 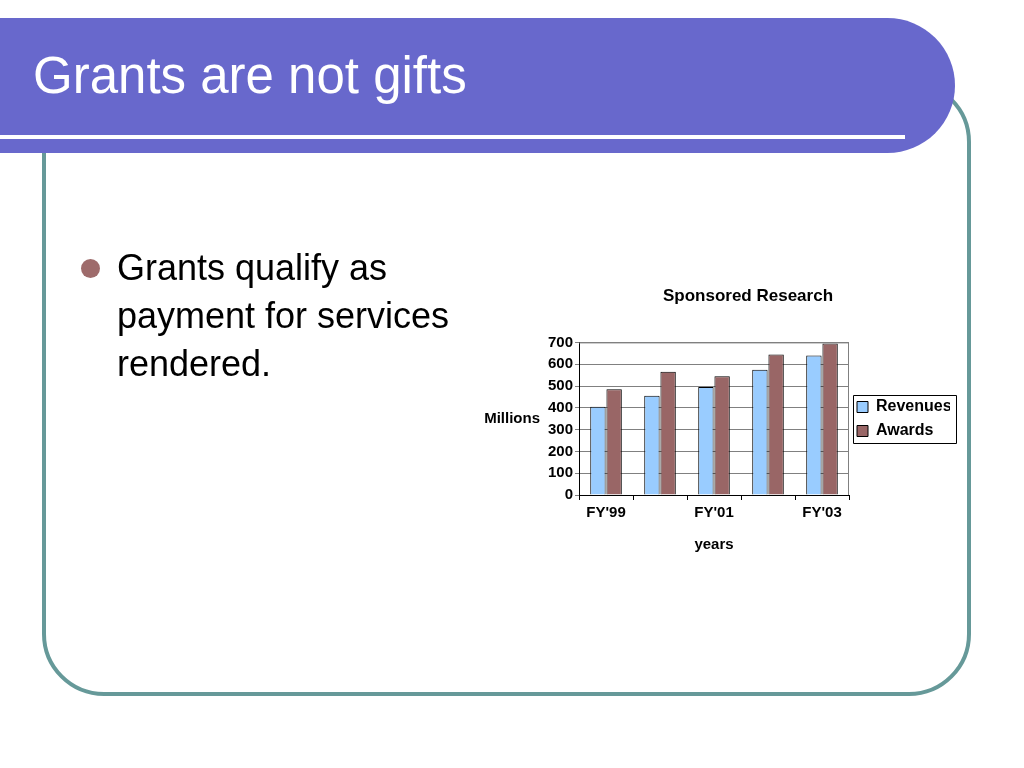 What do you see at coordinates (606, 512) in the screenshot?
I see `x-tick-label: FY'99` at bounding box center [606, 512].